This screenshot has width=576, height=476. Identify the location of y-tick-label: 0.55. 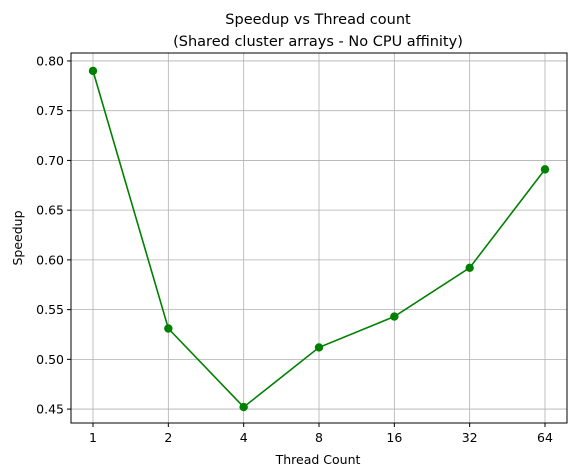
(50, 309).